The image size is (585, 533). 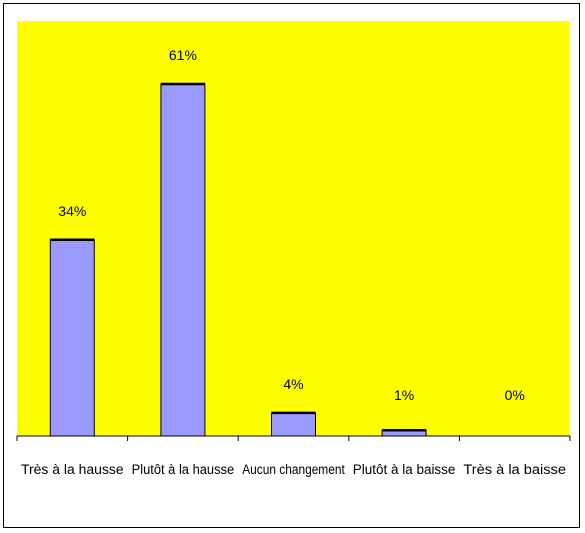 What do you see at coordinates (183, 469) in the screenshot?
I see `x-tick-label: Plutôt à la hausse` at bounding box center [183, 469].